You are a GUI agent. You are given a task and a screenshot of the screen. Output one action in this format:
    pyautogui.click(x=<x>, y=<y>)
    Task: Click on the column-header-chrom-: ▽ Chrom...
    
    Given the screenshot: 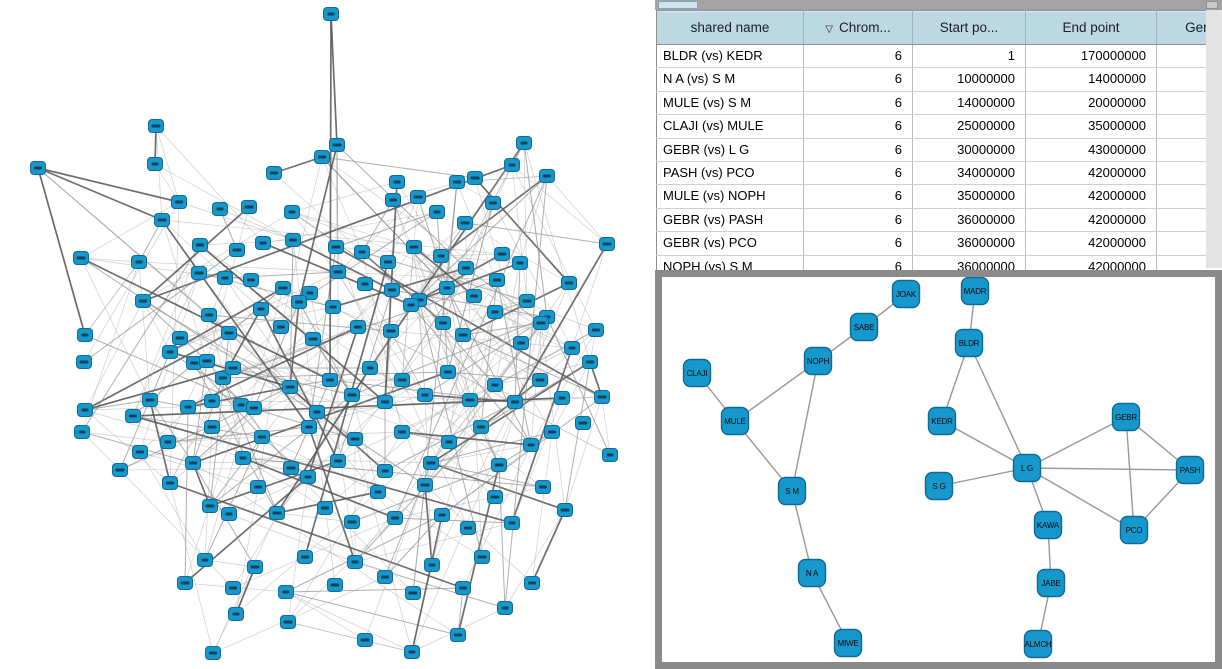 What is the action you would take?
    pyautogui.click(x=858, y=27)
    